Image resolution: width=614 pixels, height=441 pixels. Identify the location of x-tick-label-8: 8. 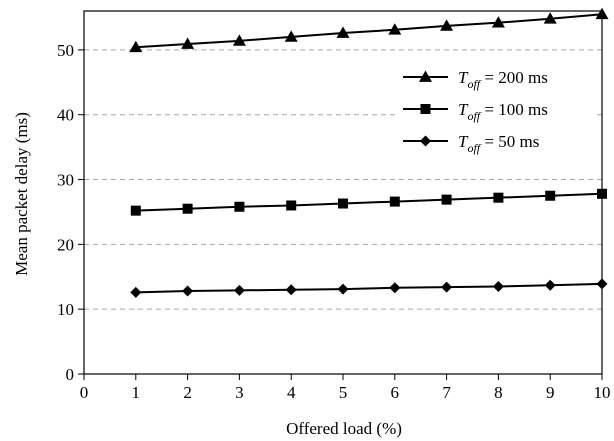
(498, 392).